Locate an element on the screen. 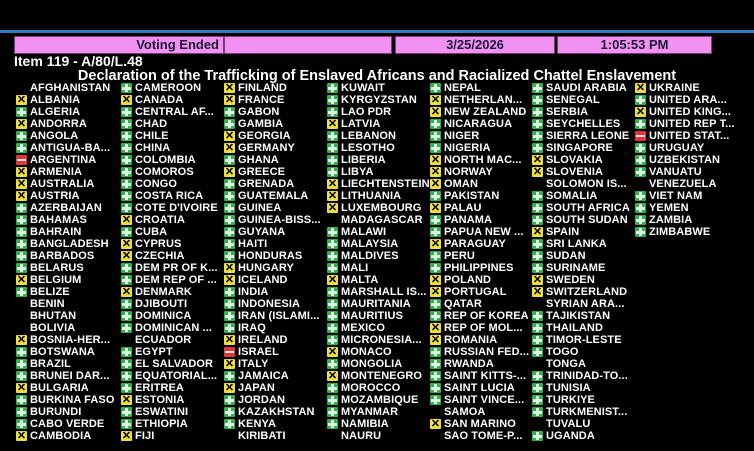  country-vote-row: SAINT LUCIA is located at coordinates (479, 388).